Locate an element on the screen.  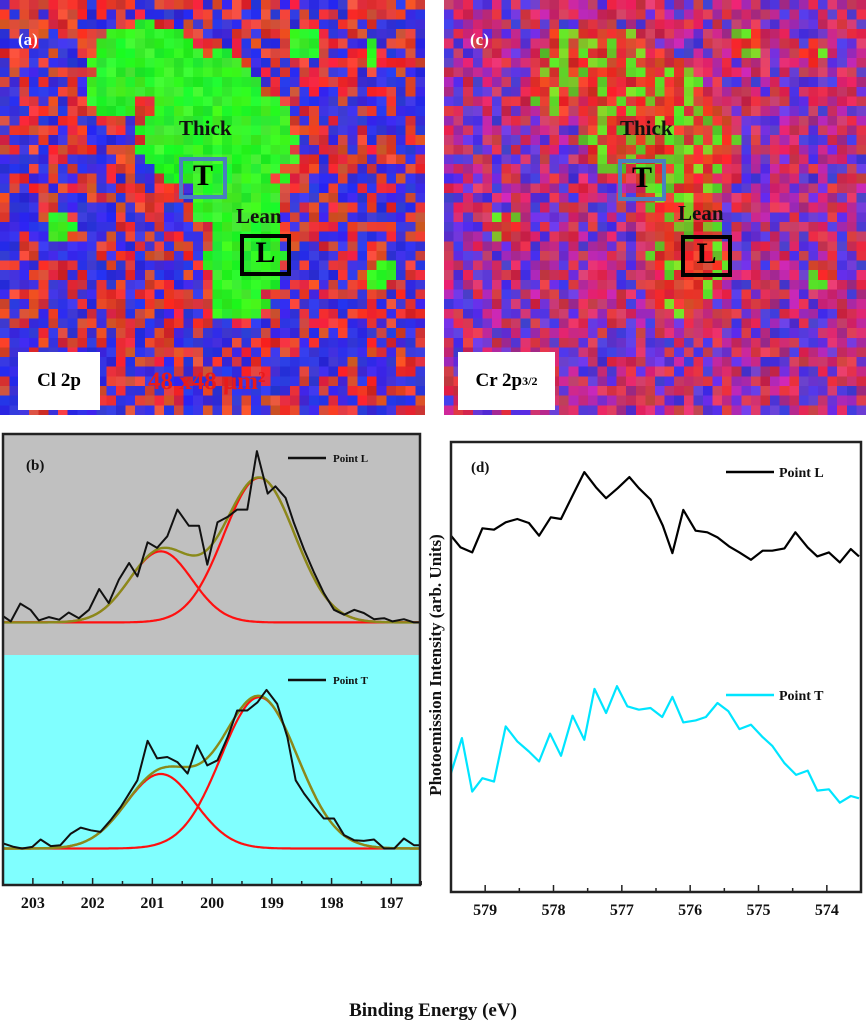
panel-tag-b: (b) is located at coordinates (35, 466).